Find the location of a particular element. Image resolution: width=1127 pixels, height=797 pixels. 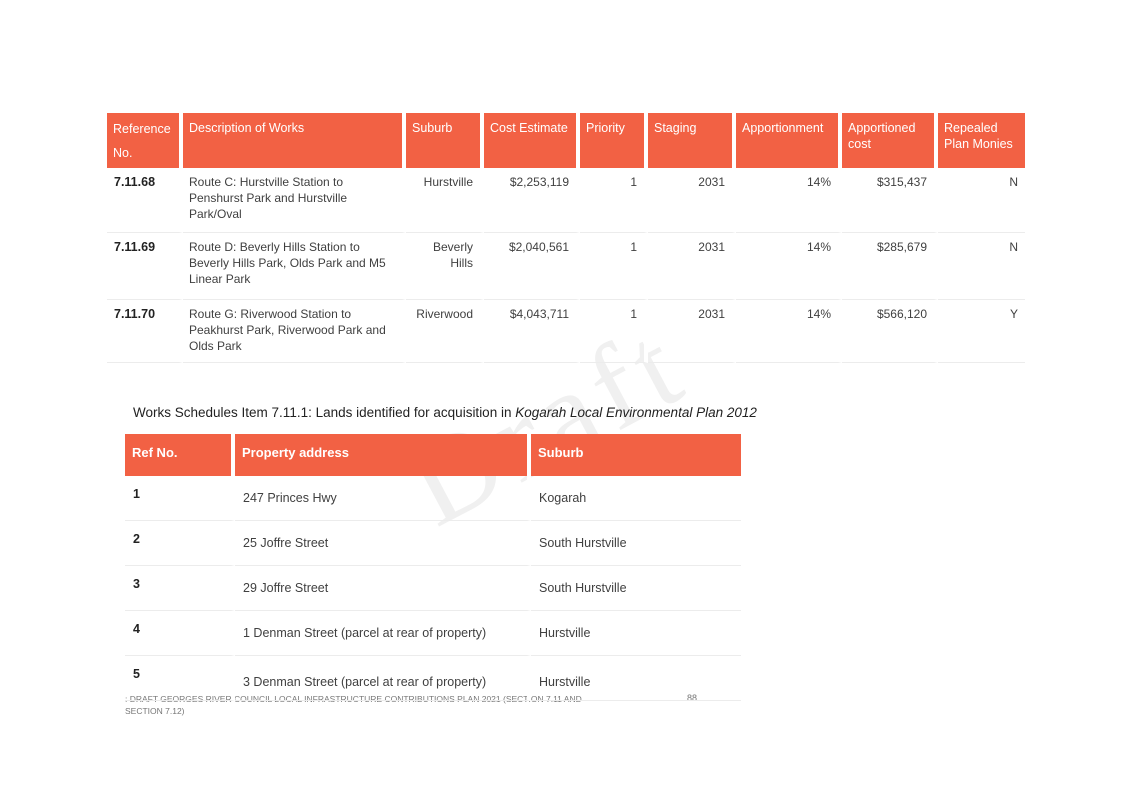

row-suburb: Beverly Hills is located at coordinates (445, 266).